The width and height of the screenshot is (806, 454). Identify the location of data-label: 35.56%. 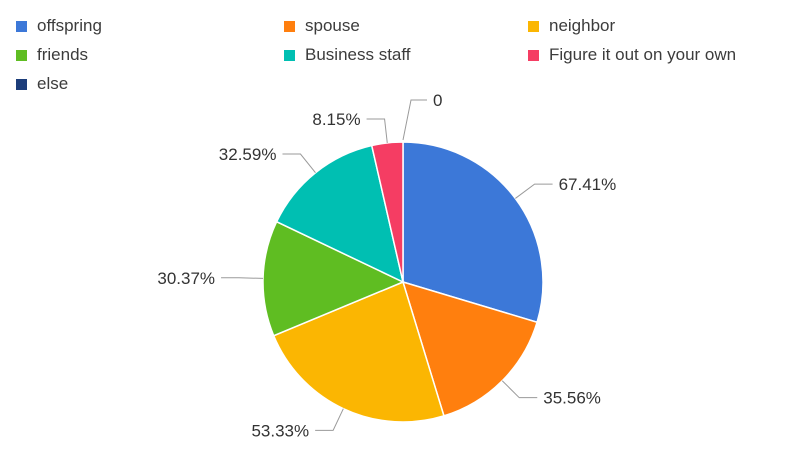
(572, 398).